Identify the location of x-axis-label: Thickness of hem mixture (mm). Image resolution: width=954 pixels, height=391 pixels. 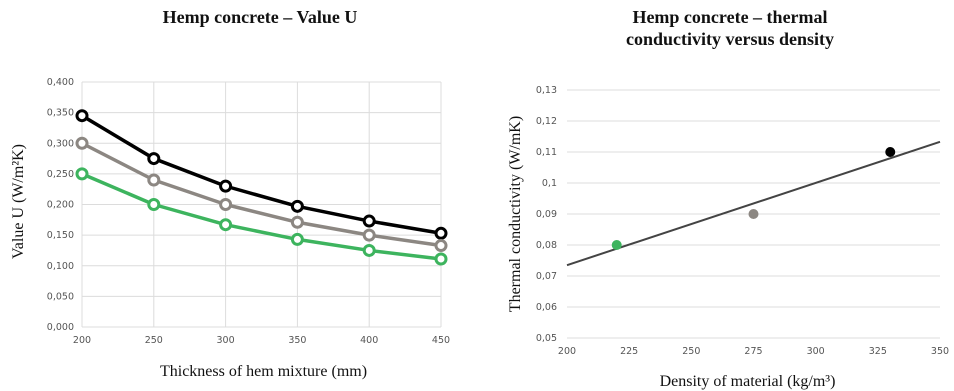
(263, 371).